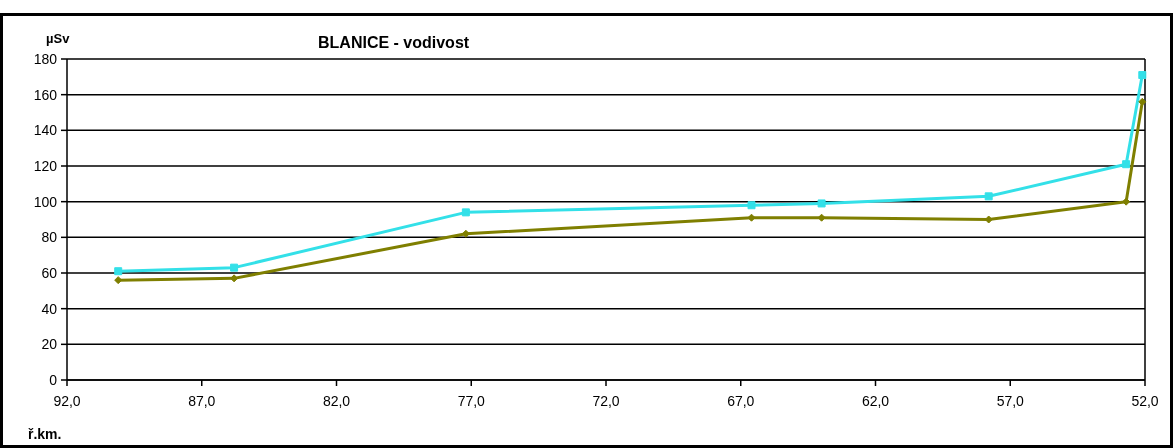  Describe the element at coordinates (875, 401) in the screenshot. I see `x-tick-label: 62,0` at that location.